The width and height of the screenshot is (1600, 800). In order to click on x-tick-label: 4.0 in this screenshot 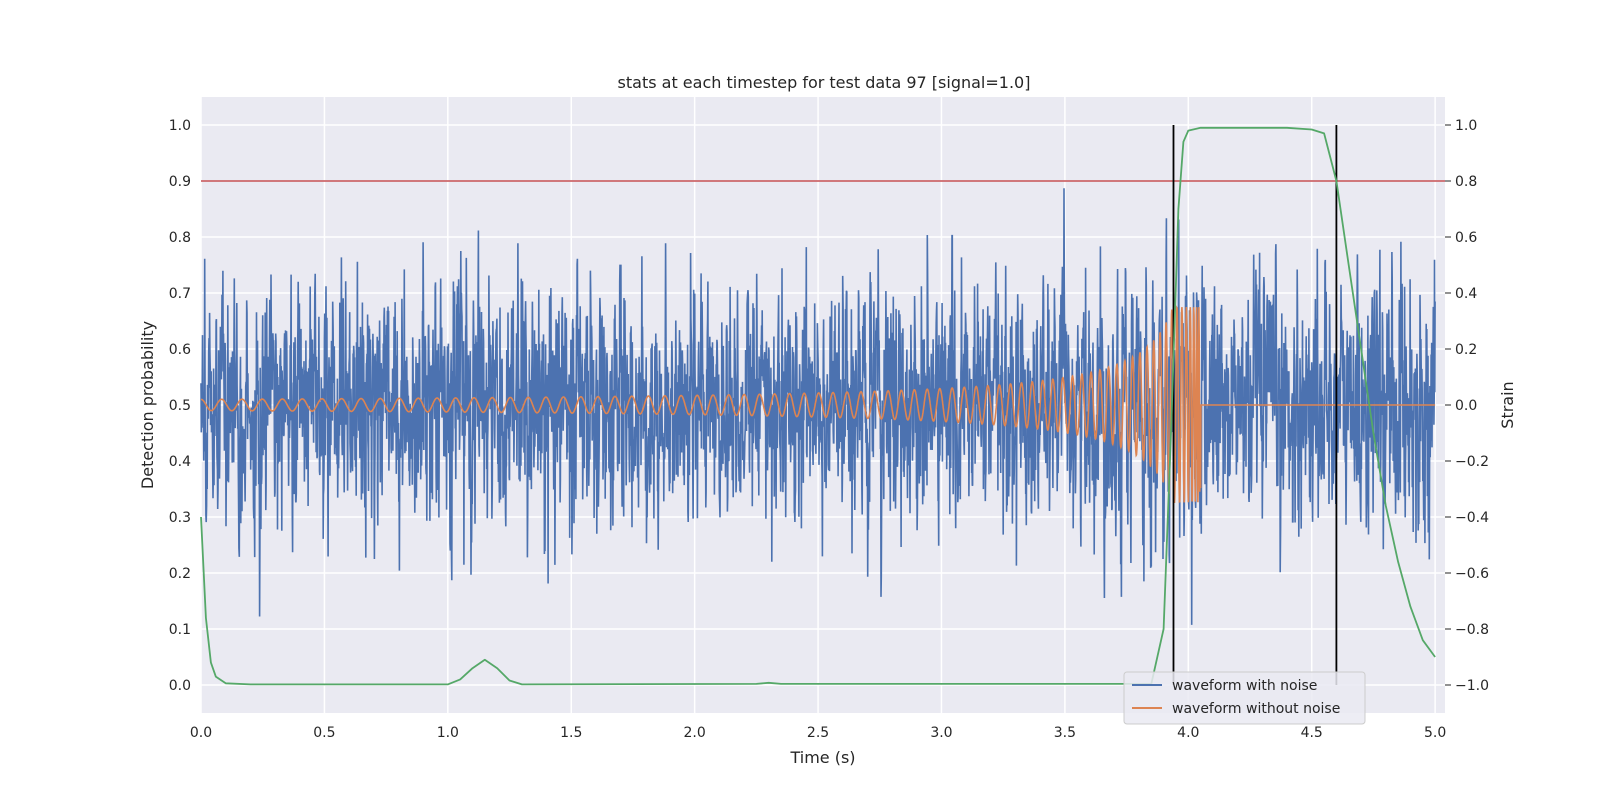, I will do `click(1188, 733)`.